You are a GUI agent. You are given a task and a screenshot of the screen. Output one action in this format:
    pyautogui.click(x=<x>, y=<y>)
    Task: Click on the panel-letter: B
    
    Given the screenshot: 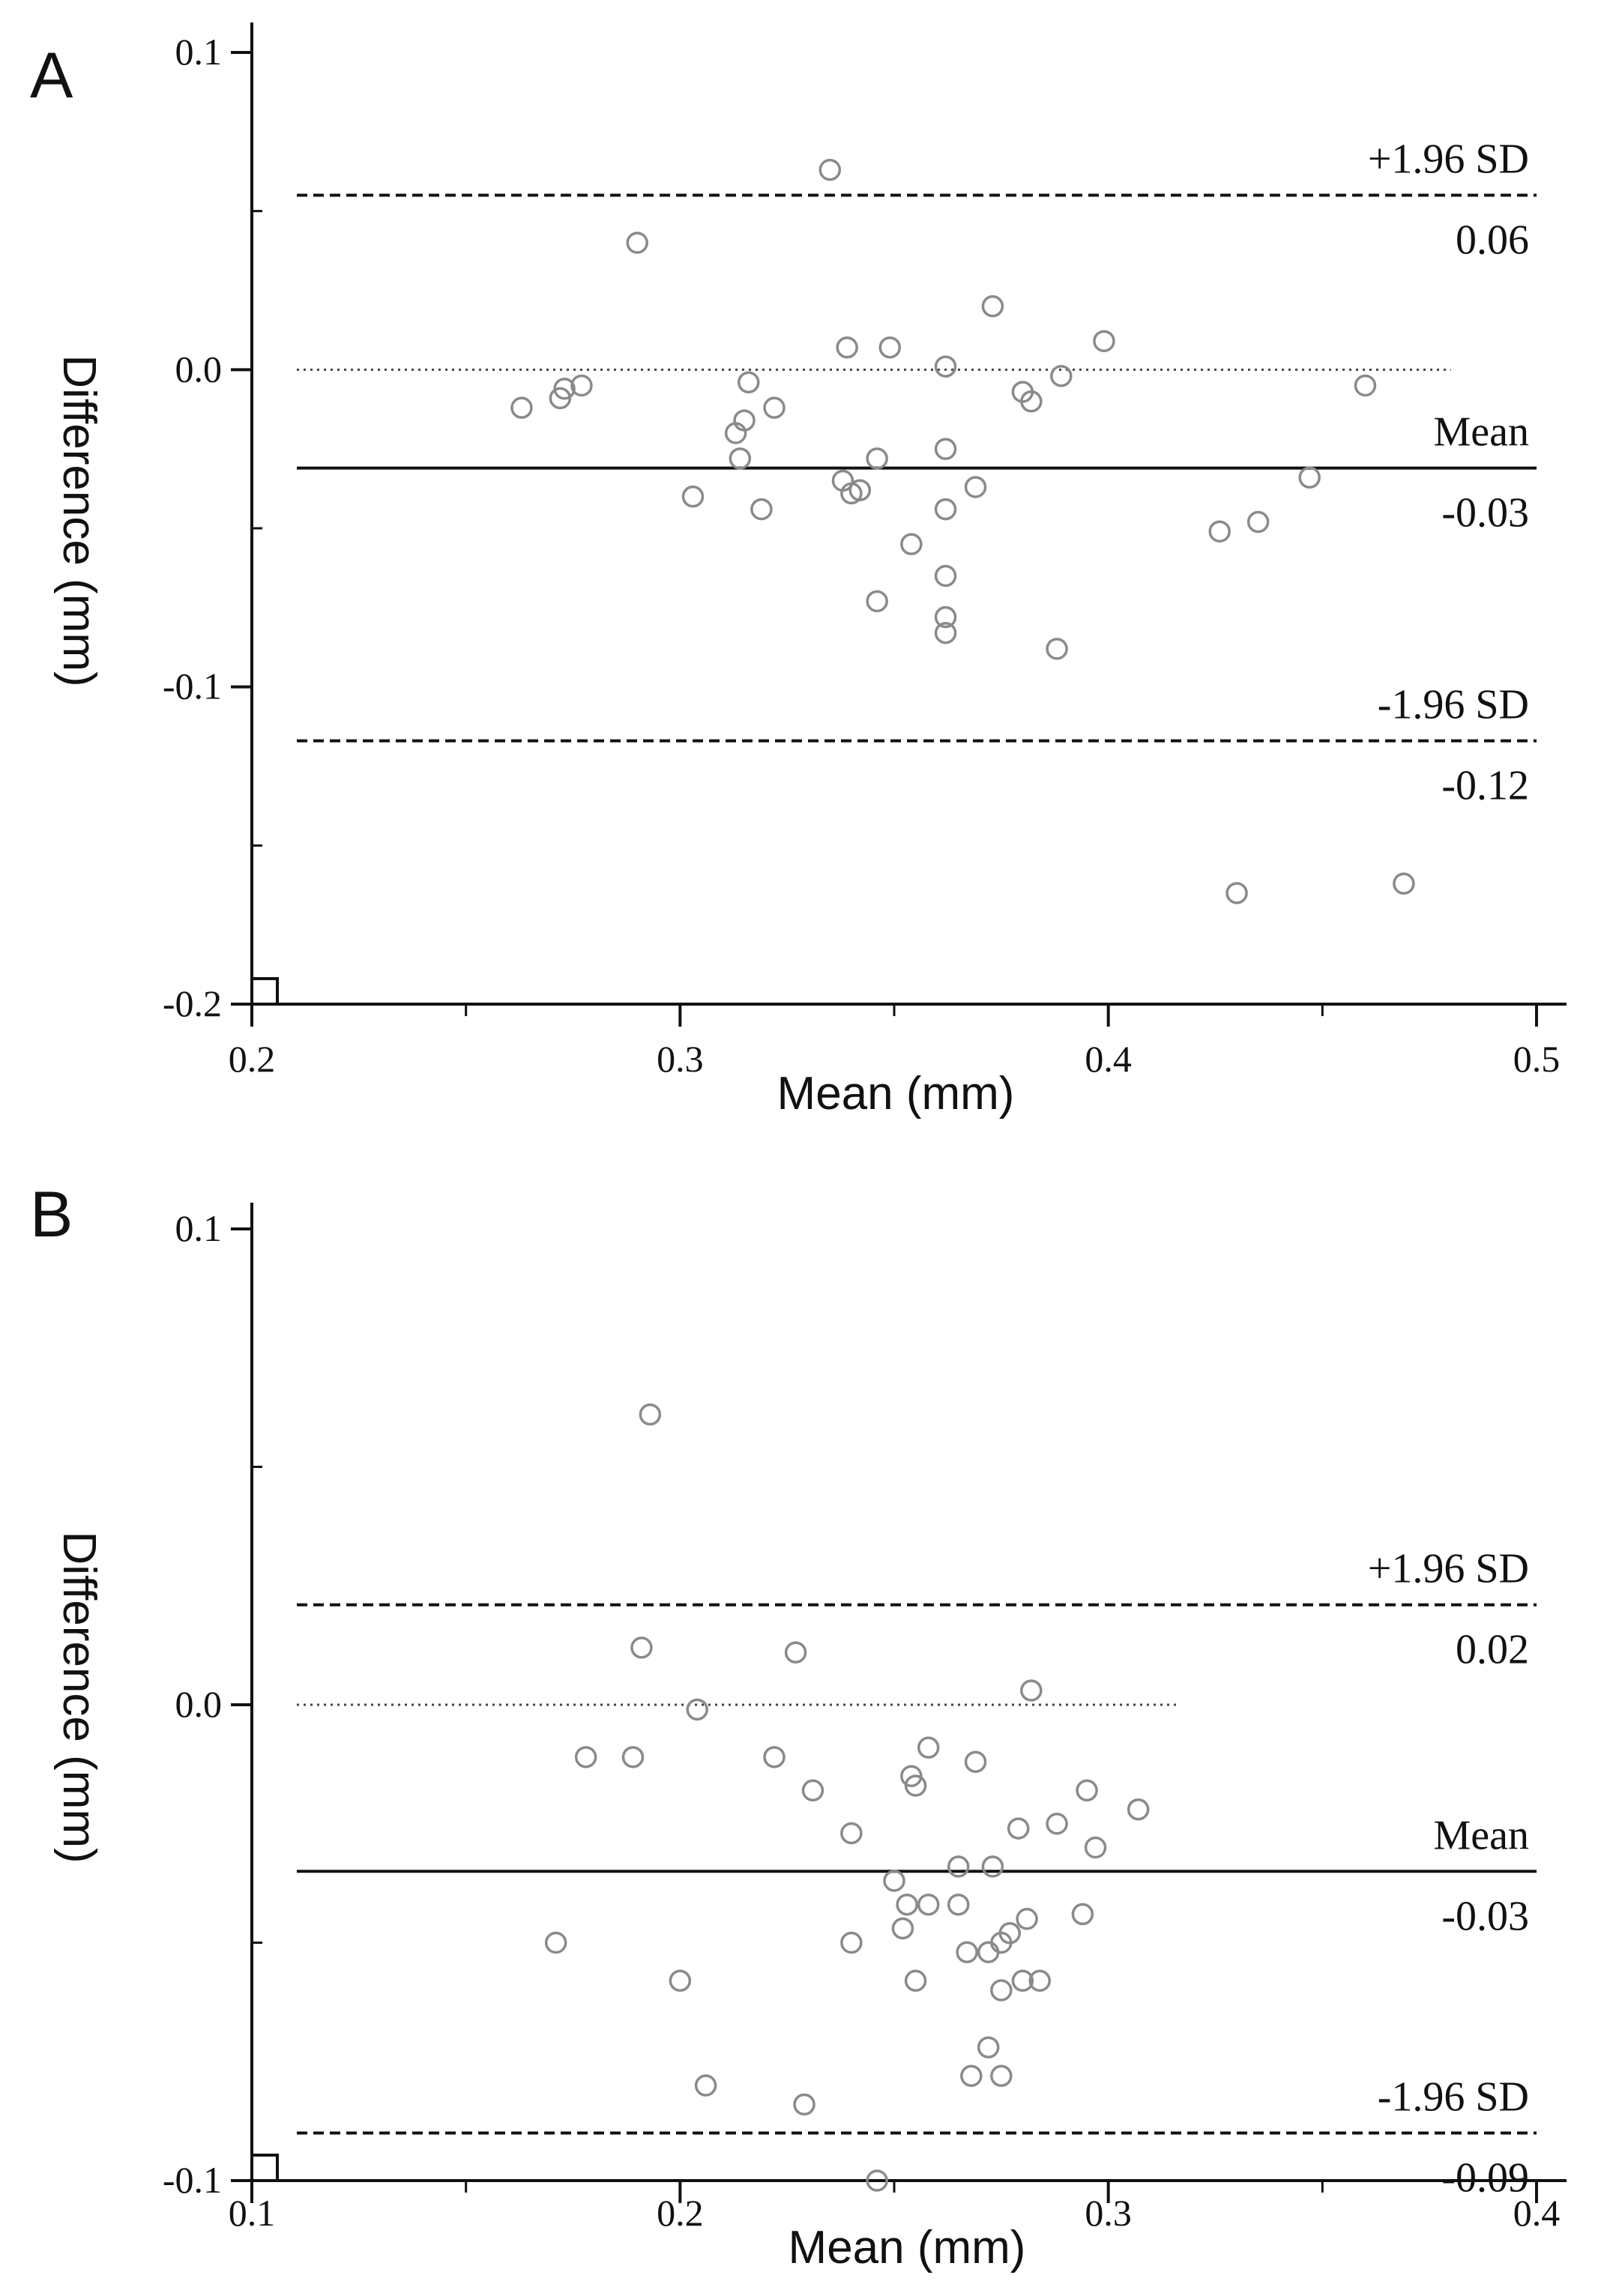 What is the action you would take?
    pyautogui.click(x=51, y=1215)
    